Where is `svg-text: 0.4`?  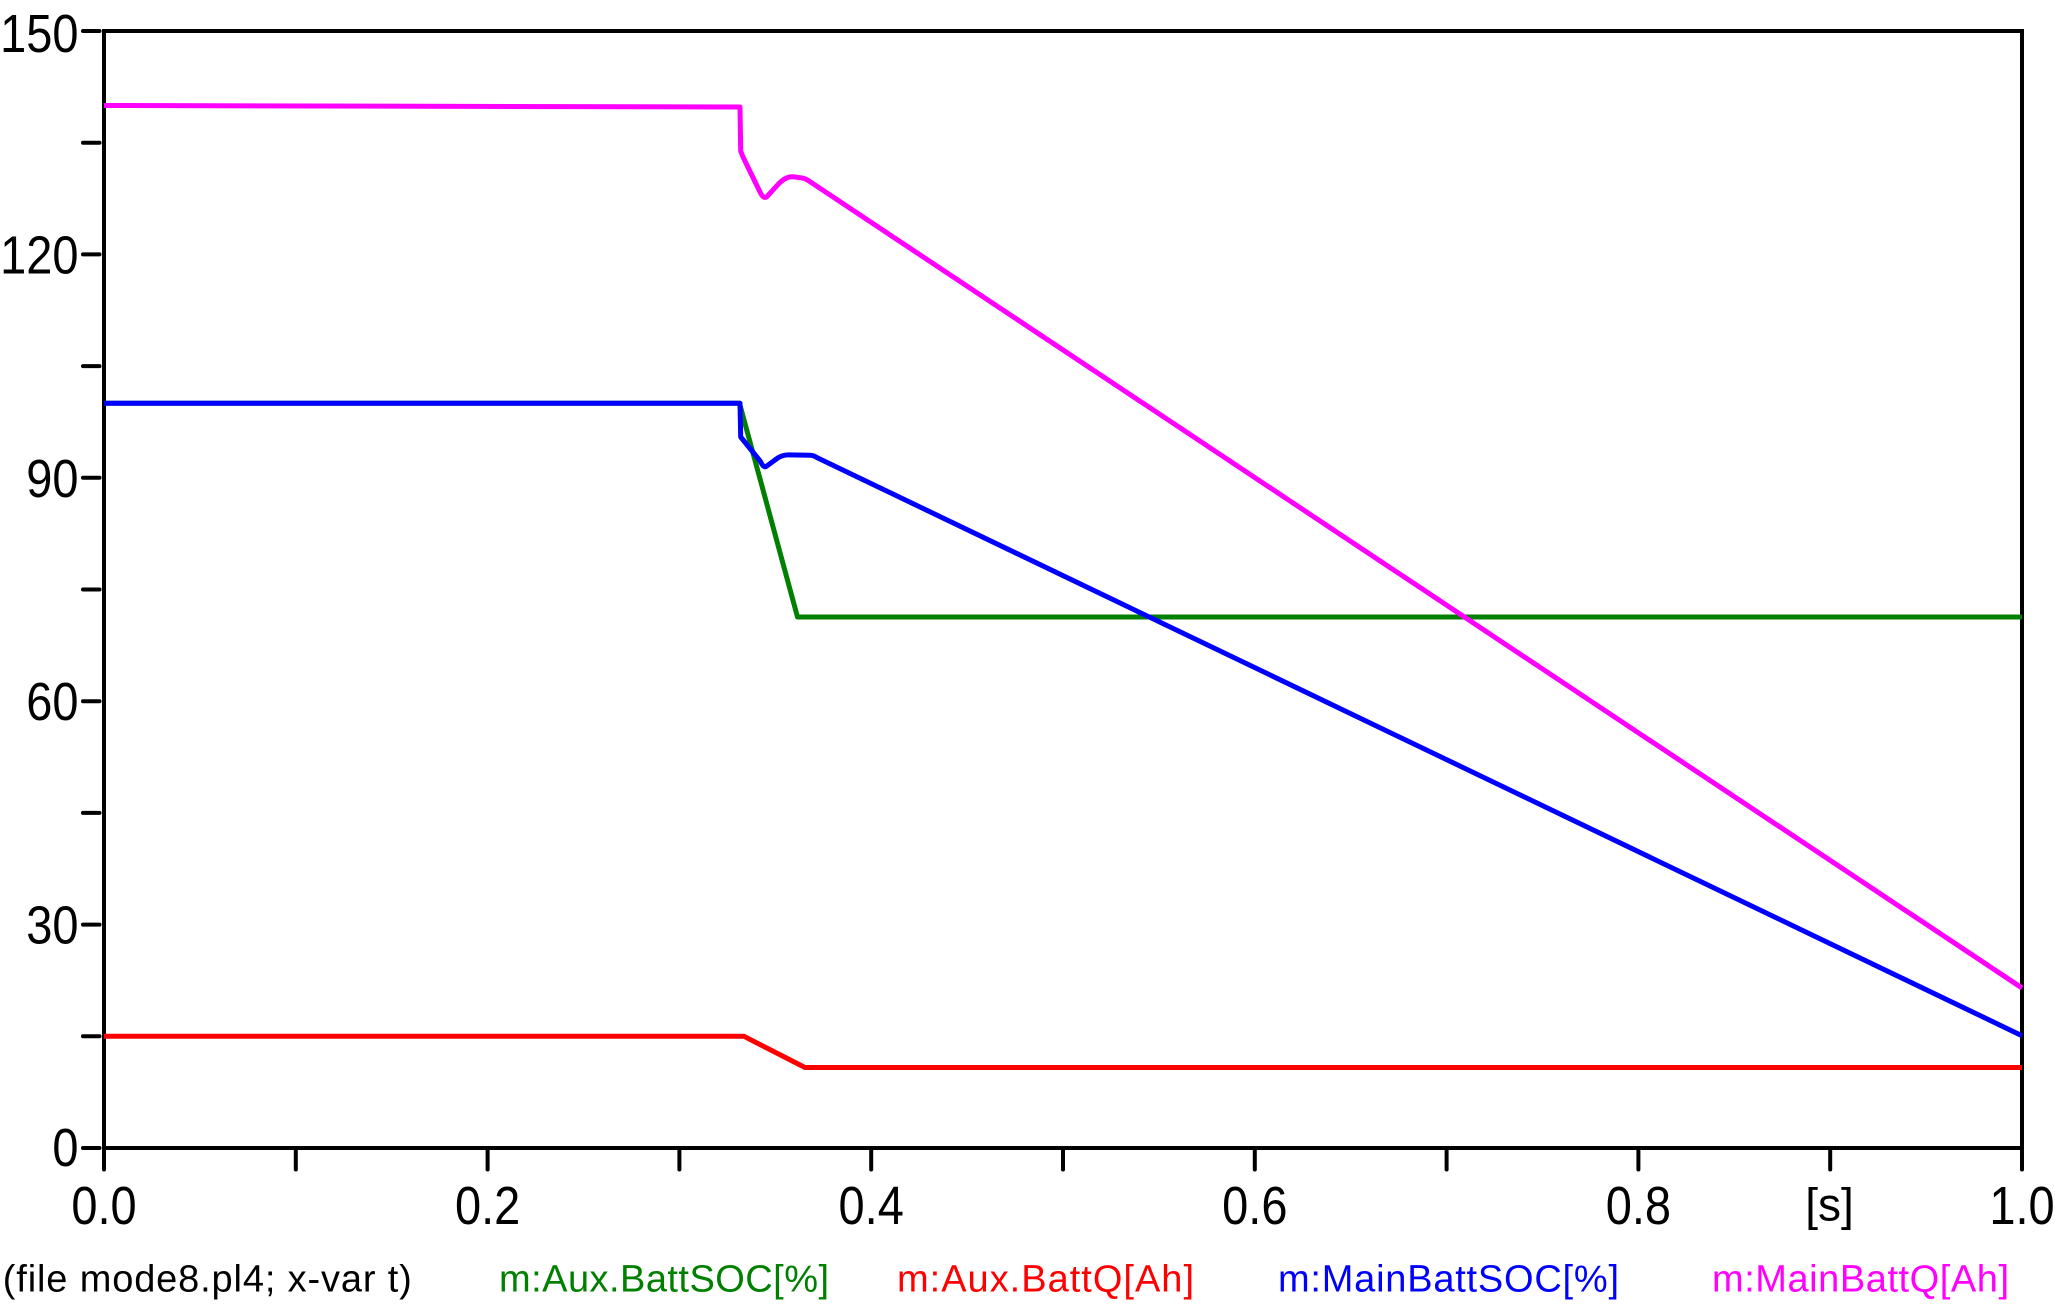
svg-text: 0.4 is located at coordinates (871, 1205).